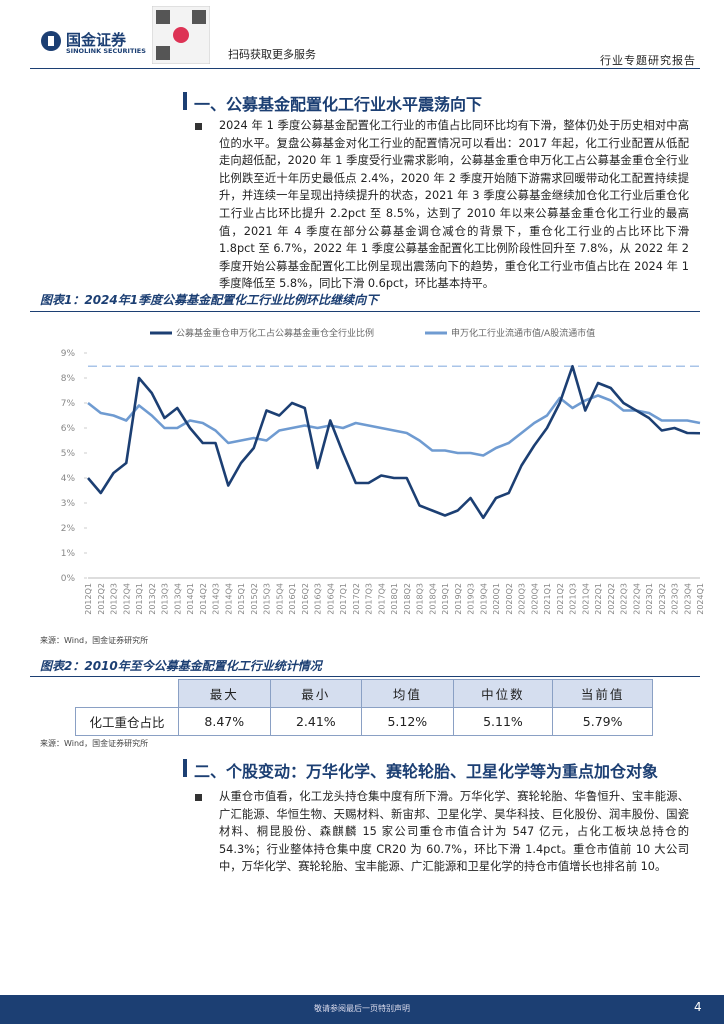 Image resolution: width=724 pixels, height=1024 pixels. Describe the element at coordinates (381, 599) in the screenshot. I see `x-tick-label: 2017Q4` at that location.